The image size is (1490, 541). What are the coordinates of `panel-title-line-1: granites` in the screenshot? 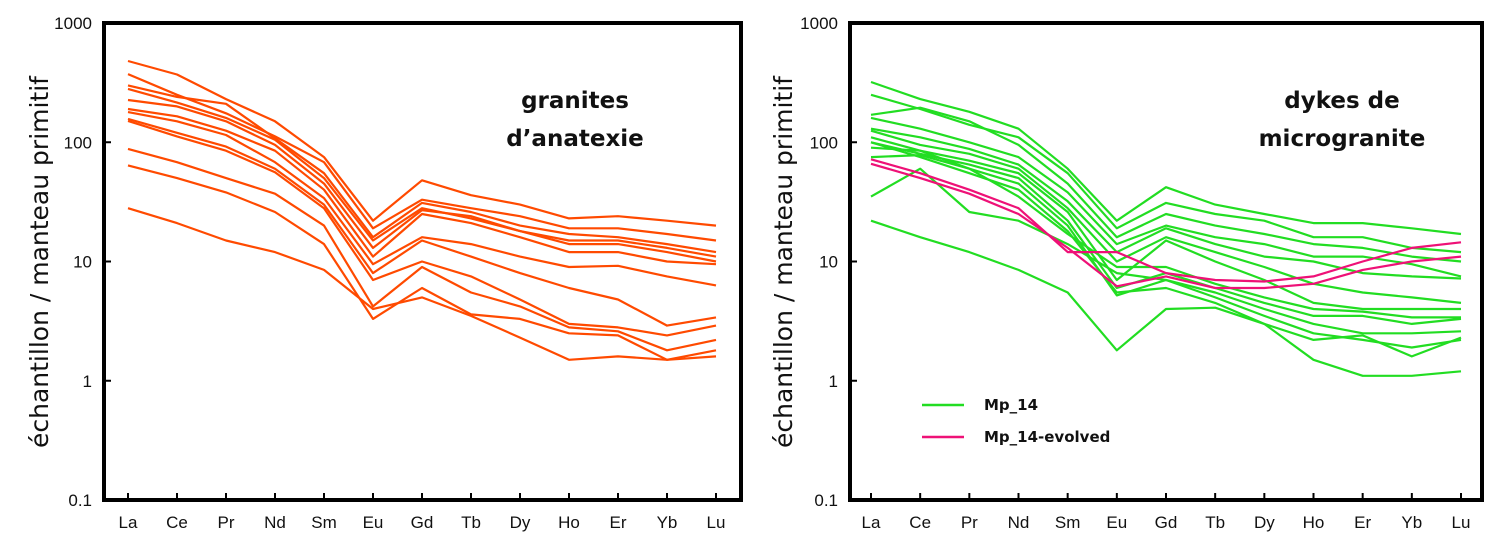 It's located at (575, 101).